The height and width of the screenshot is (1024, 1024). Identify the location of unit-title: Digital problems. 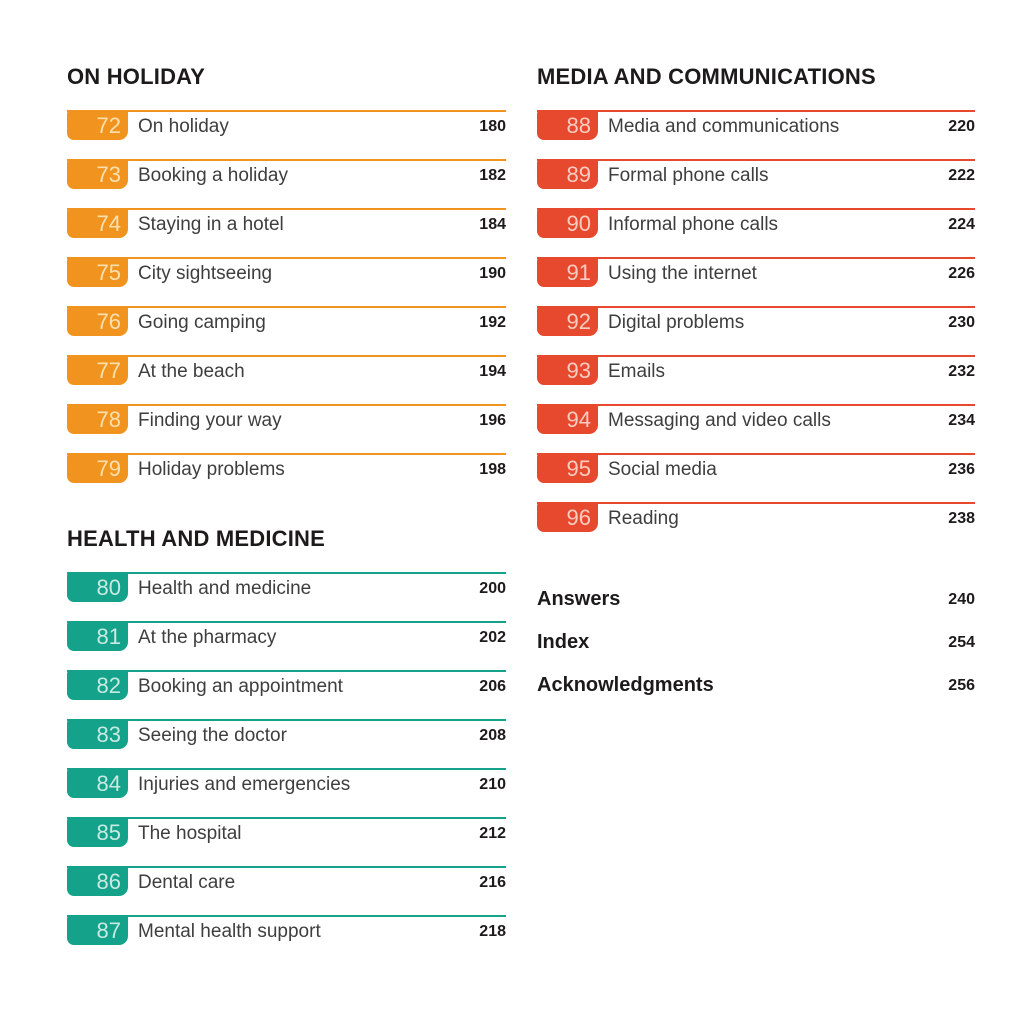
(676, 322).